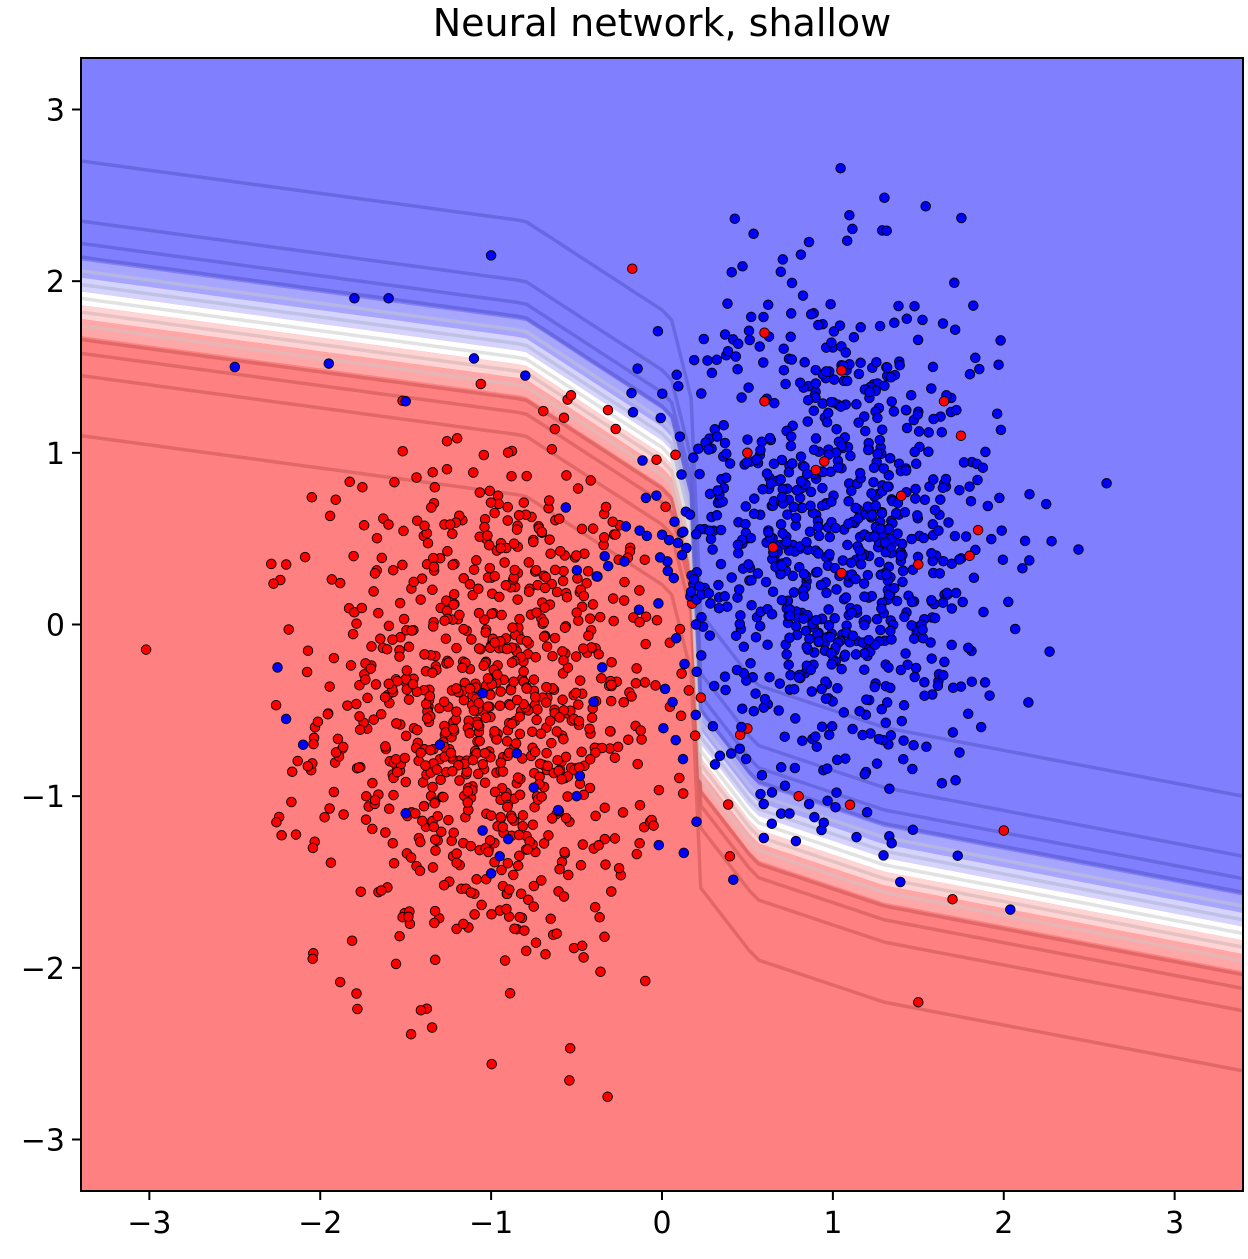 Image resolution: width=1248 pixels, height=1259 pixels. Describe the element at coordinates (43, 969) in the screenshot. I see `y-tick-label: −2` at that location.